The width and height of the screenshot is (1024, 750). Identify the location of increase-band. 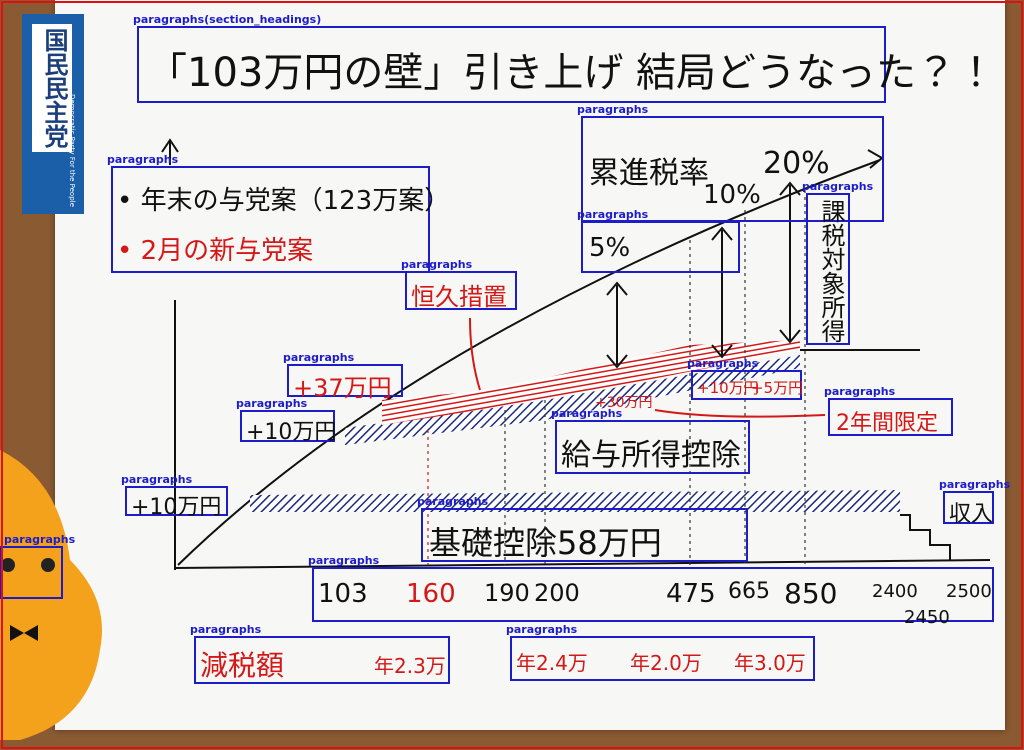
(591, 382).